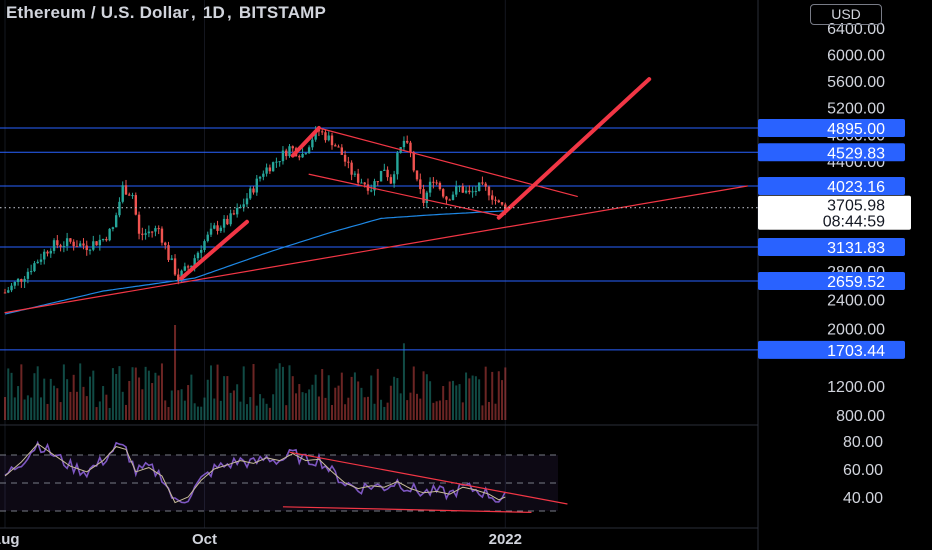 This screenshot has width=932, height=550. Describe the element at coordinates (213, 12) in the screenshot. I see `interval-label: 1D` at that location.